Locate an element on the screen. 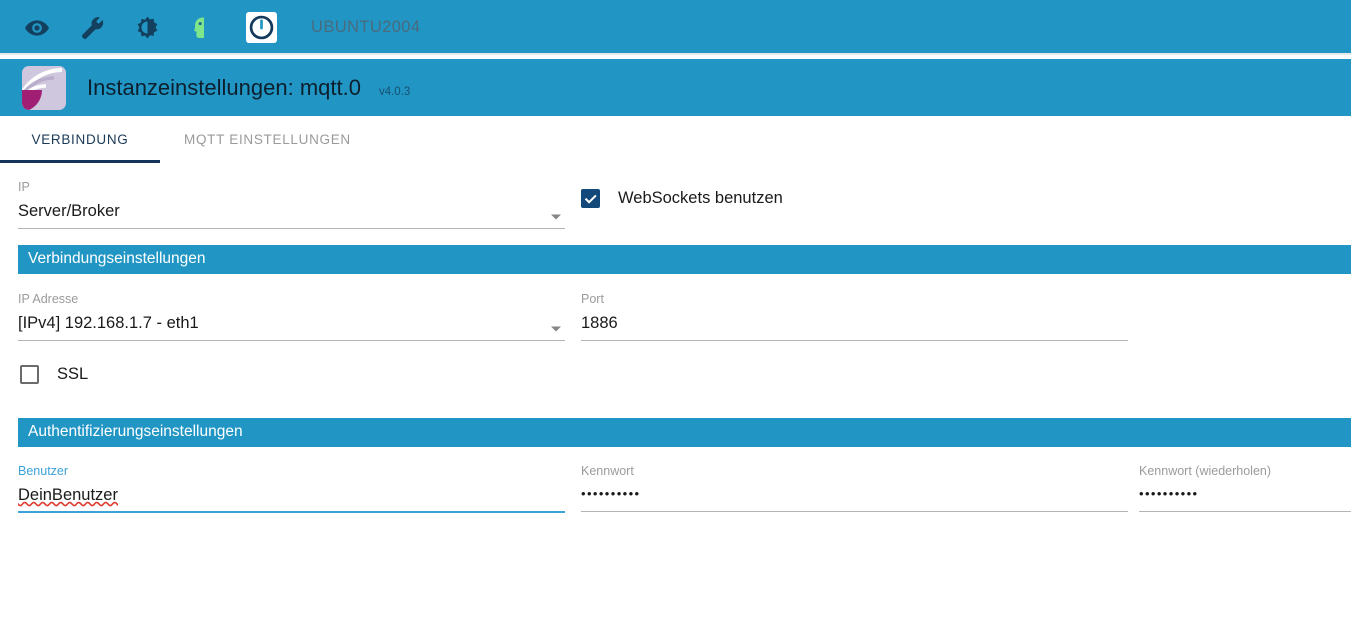 This screenshot has width=1351, height=629. eye-icon is located at coordinates (37, 28).